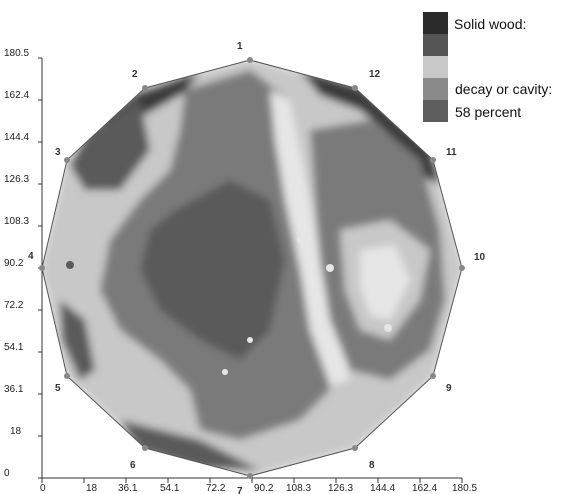  What do you see at coordinates (16, 95) in the screenshot?
I see `y-tick-label: 162.4` at bounding box center [16, 95].